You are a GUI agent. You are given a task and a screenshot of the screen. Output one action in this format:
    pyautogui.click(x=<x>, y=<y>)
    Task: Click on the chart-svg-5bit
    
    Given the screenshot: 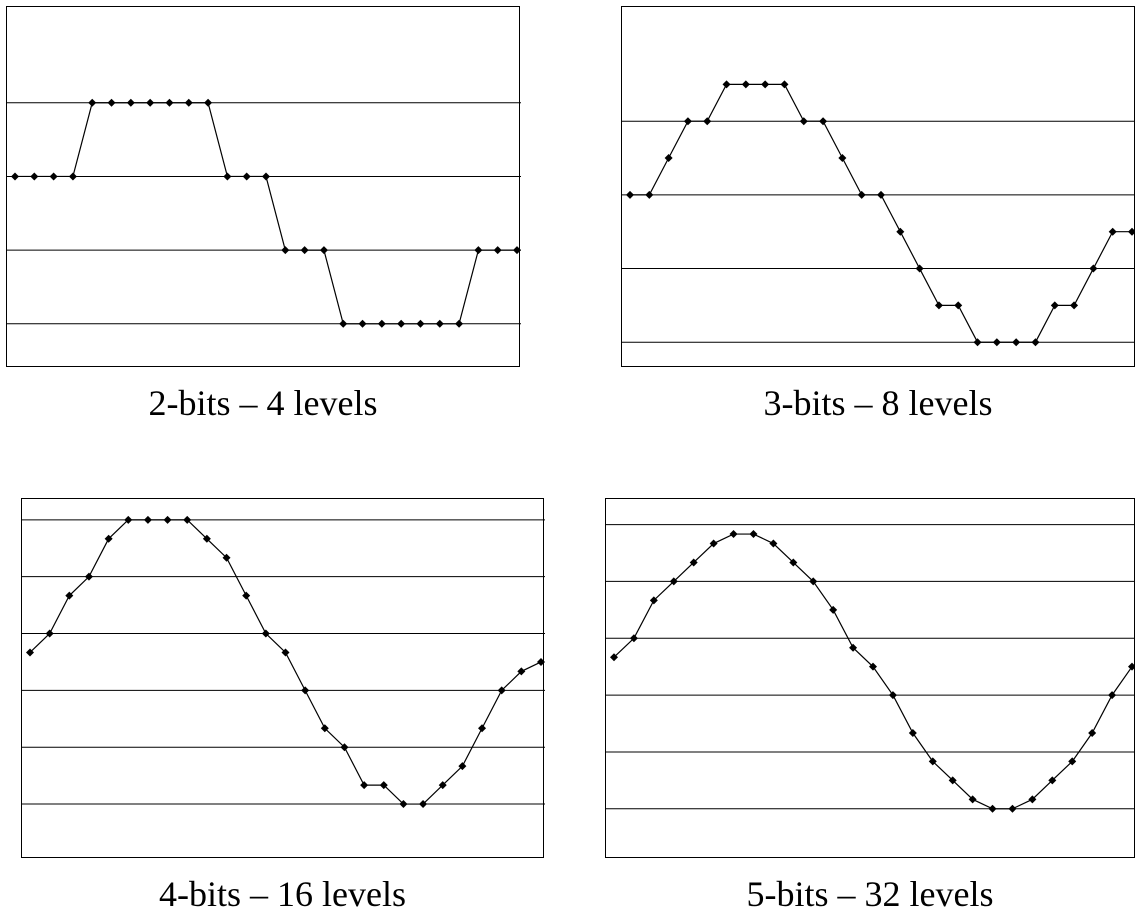 What is the action you would take?
    pyautogui.click(x=870, y=668)
    